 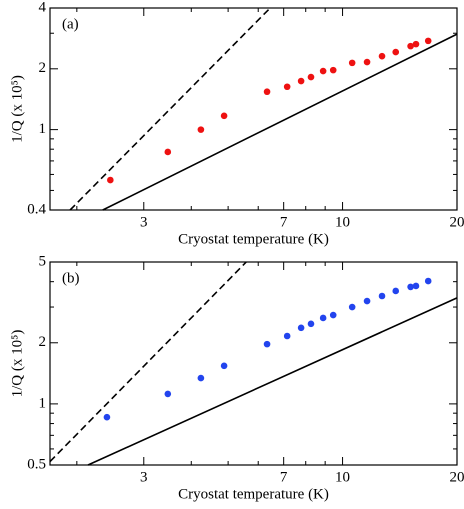 What do you see at coordinates (36, 464) in the screenshot?
I see `y-tick-label: 0.5` at bounding box center [36, 464].